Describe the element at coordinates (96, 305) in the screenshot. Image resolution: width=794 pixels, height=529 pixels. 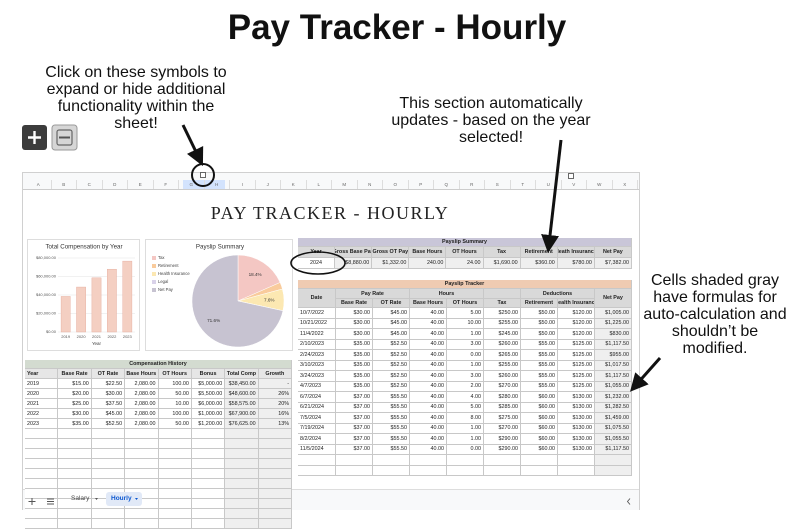
I see `bar` at that location.